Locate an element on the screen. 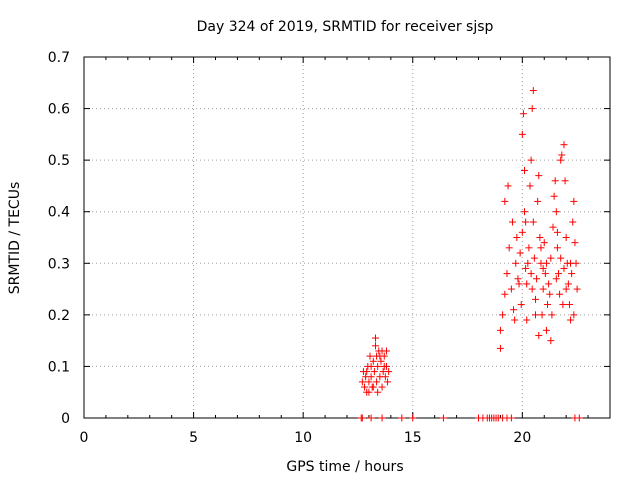 This screenshot has width=640, height=480. y-tick-label: 0.3 is located at coordinates (59, 264).